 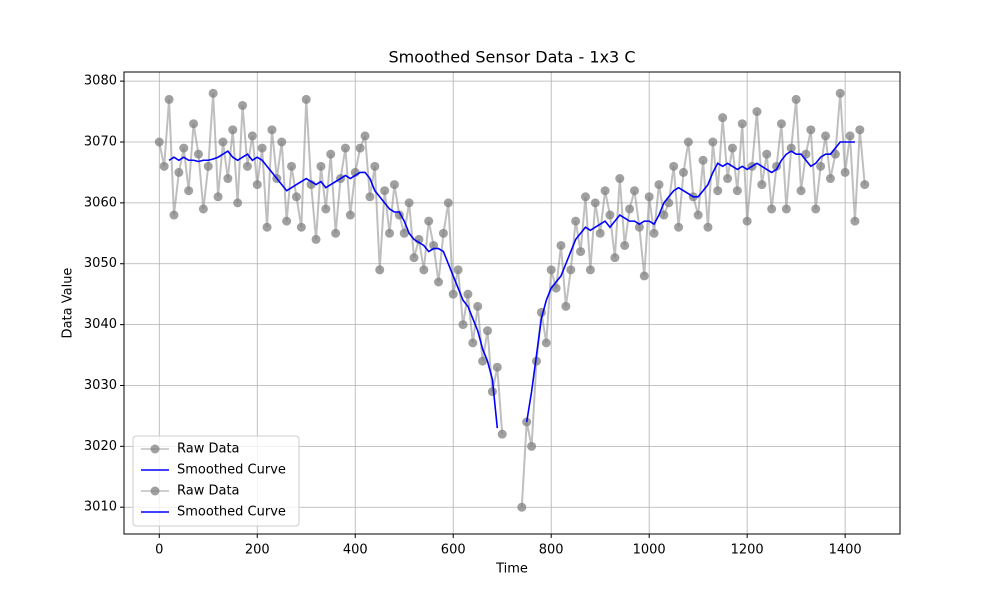 What do you see at coordinates (155, 449) in the screenshot?
I see `legend-marker` at bounding box center [155, 449].